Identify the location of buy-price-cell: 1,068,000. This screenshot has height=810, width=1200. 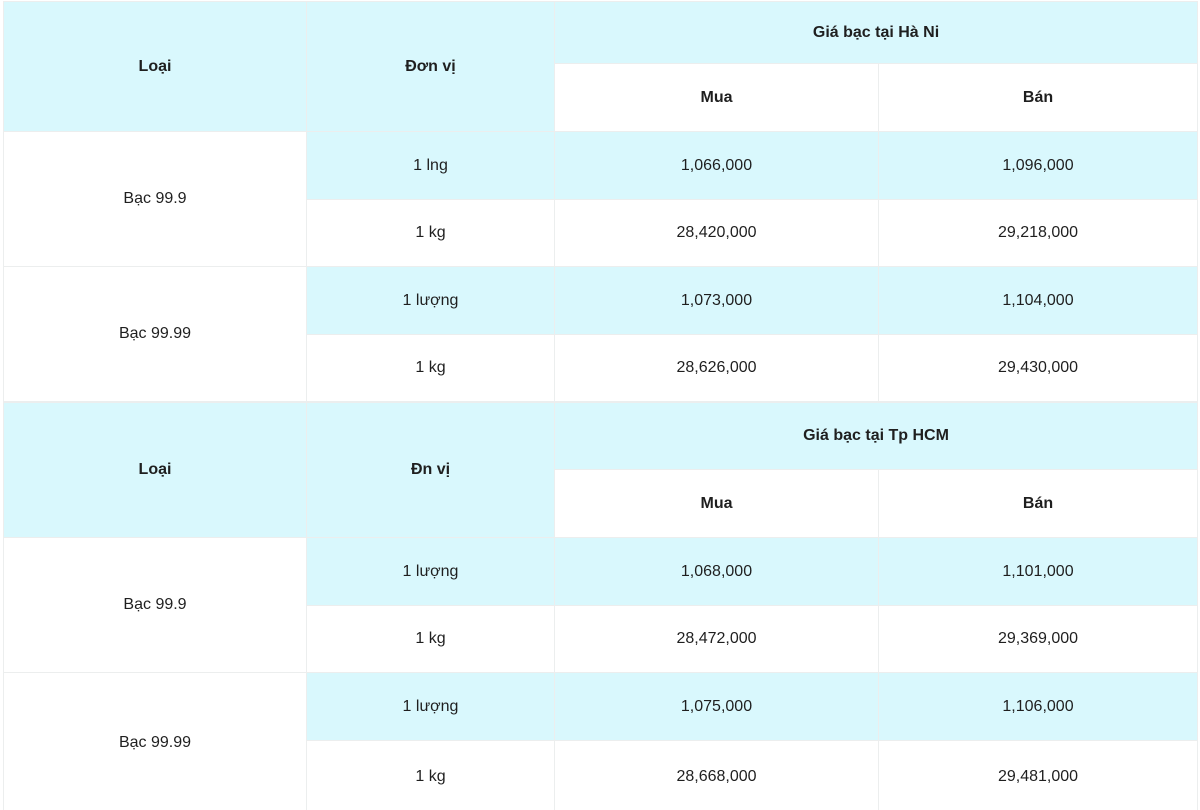
(716, 571).